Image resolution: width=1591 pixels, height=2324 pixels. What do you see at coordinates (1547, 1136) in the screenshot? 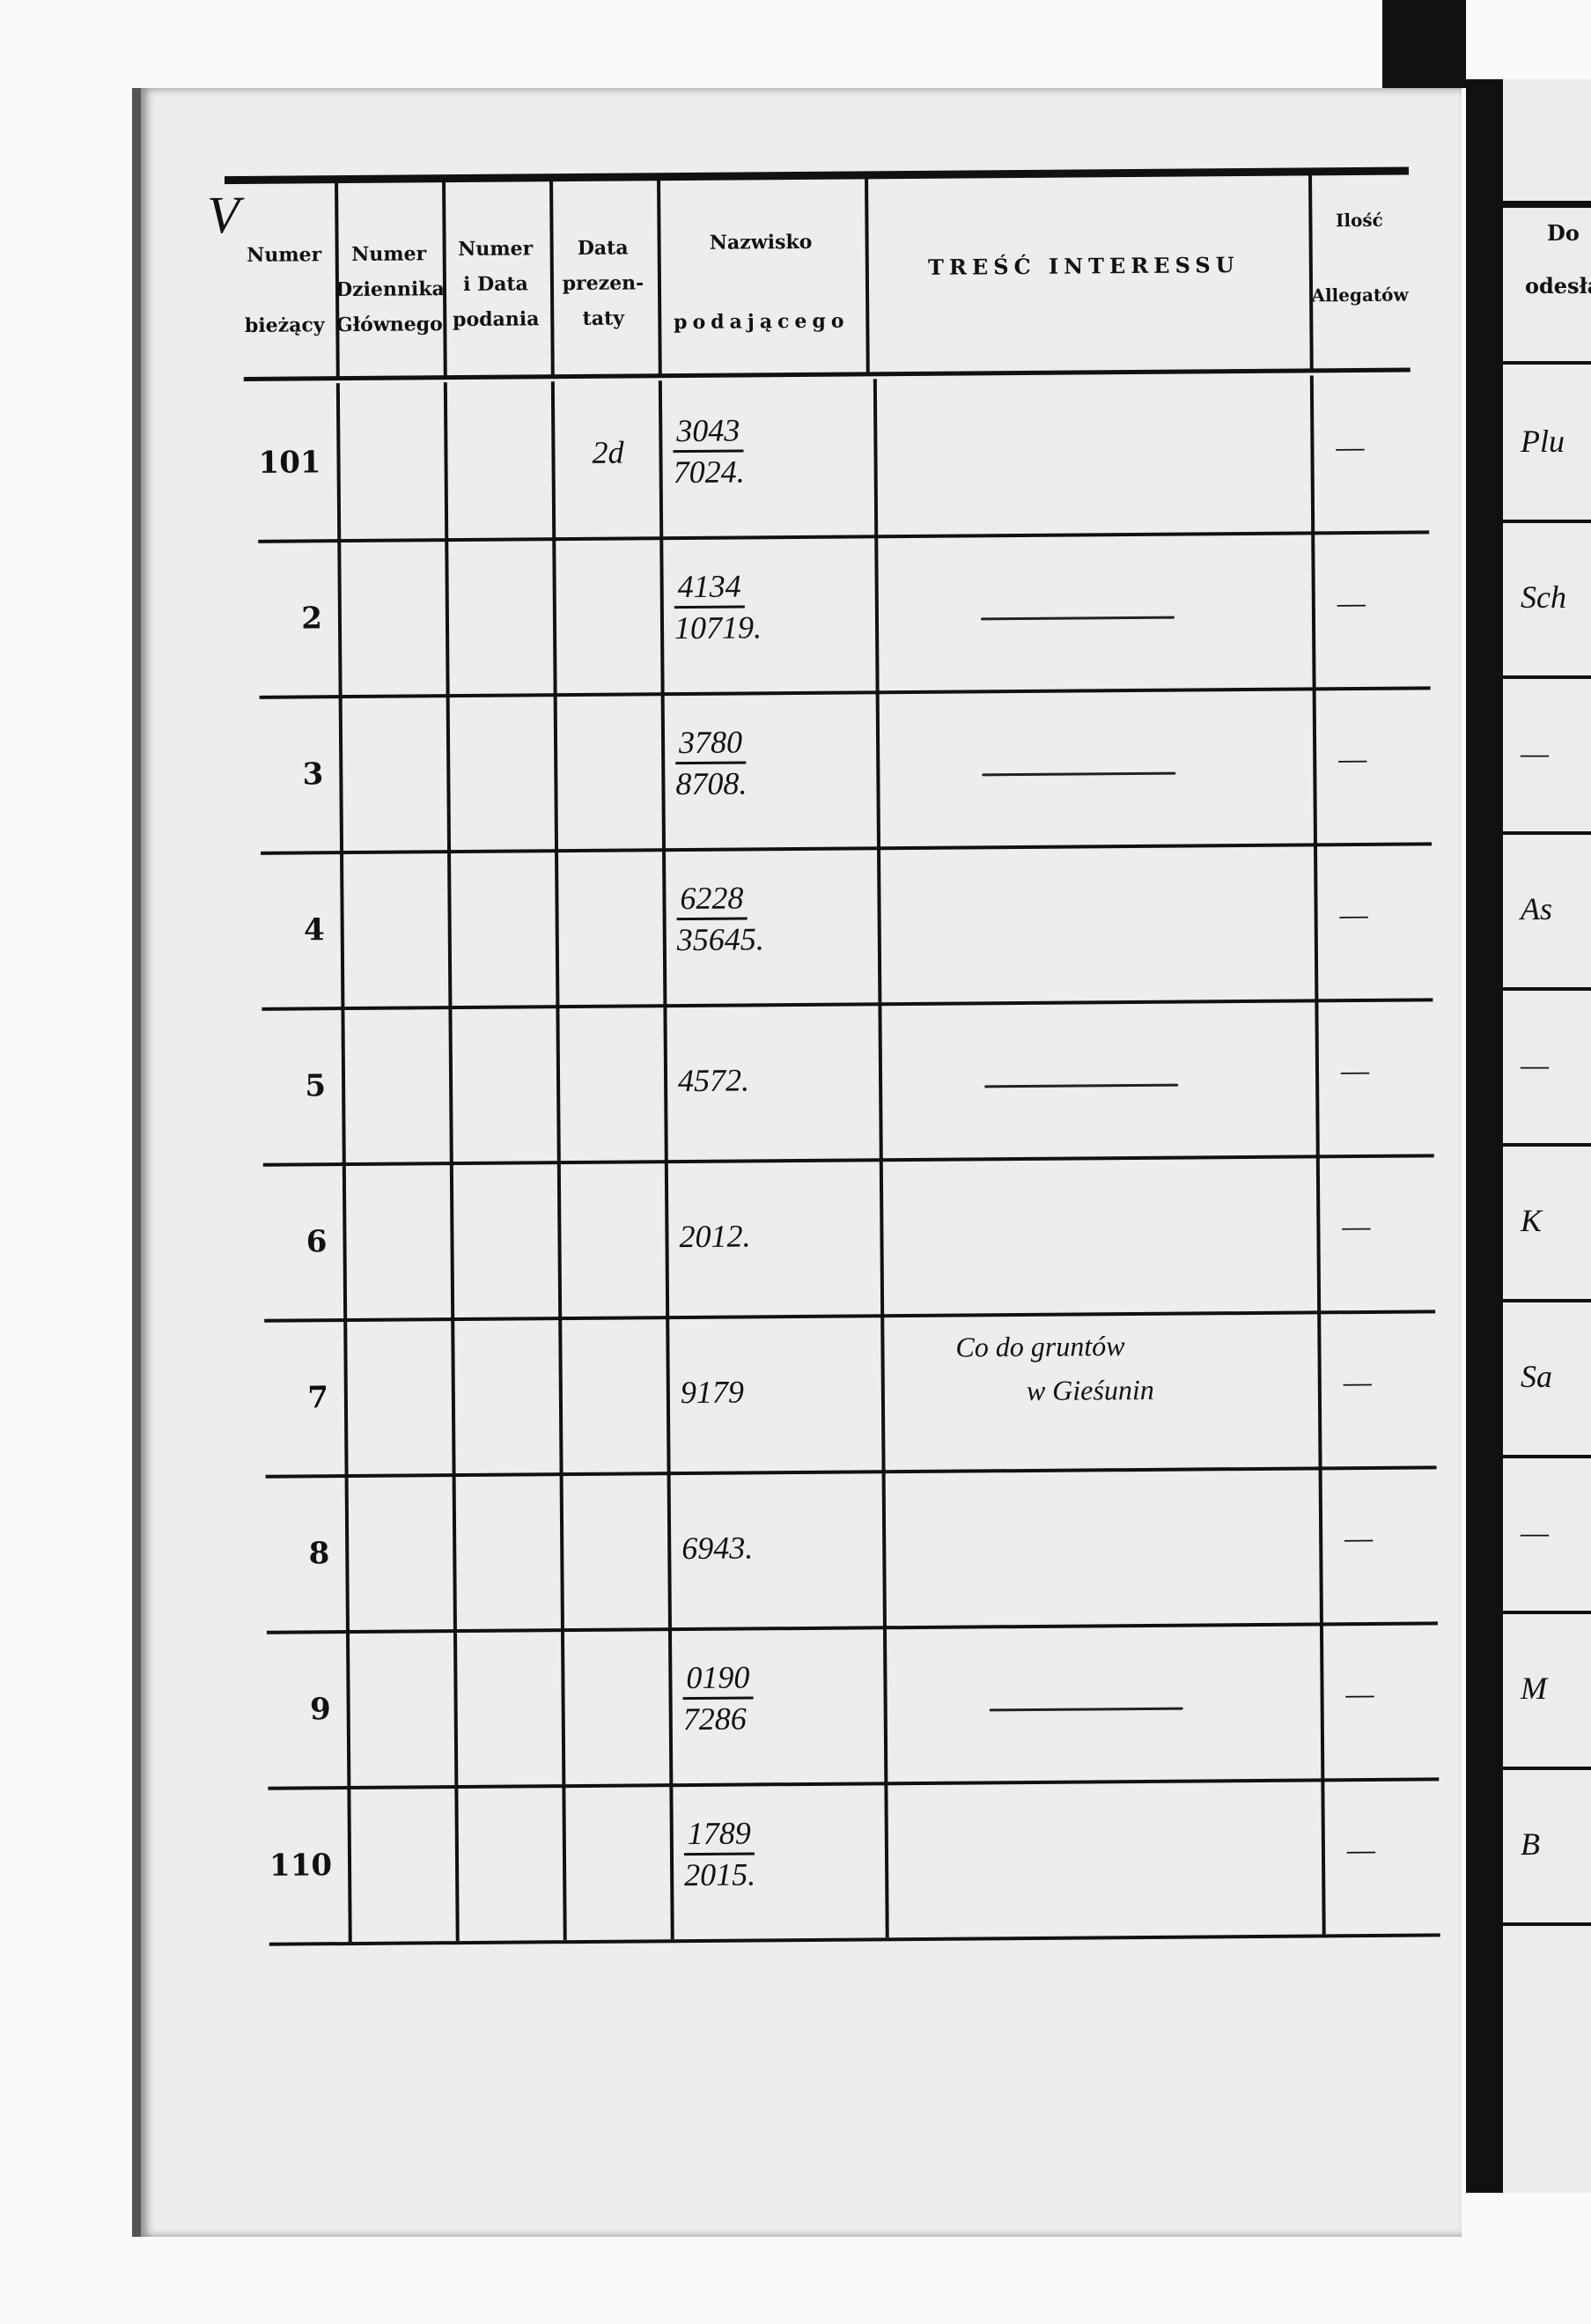
I see `next-page-edge: Do odesła Plu Sch — As — K Sa — M B` at bounding box center [1547, 1136].